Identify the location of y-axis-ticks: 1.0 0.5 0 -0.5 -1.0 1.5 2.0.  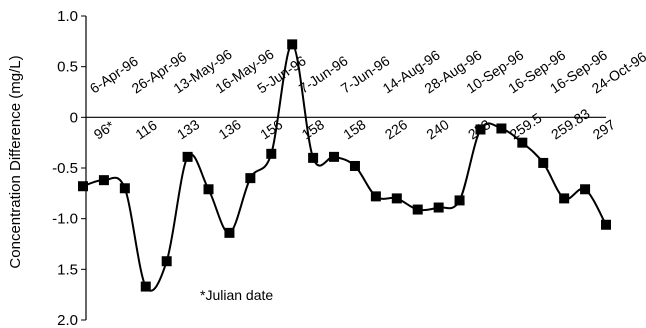
(69, 168).